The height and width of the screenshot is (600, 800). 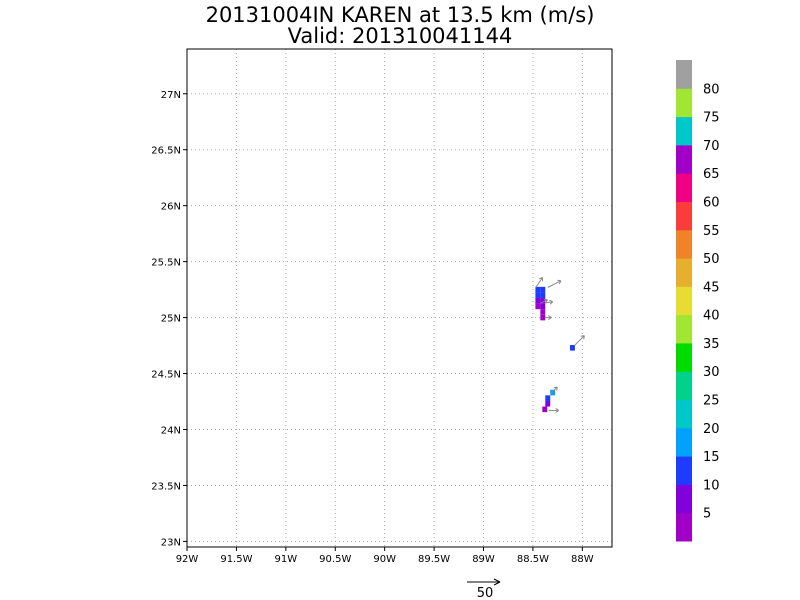 What do you see at coordinates (400, 15) in the screenshot?
I see `chart-title: 20131004IN KAREN at 13.5 km (m/s)` at bounding box center [400, 15].